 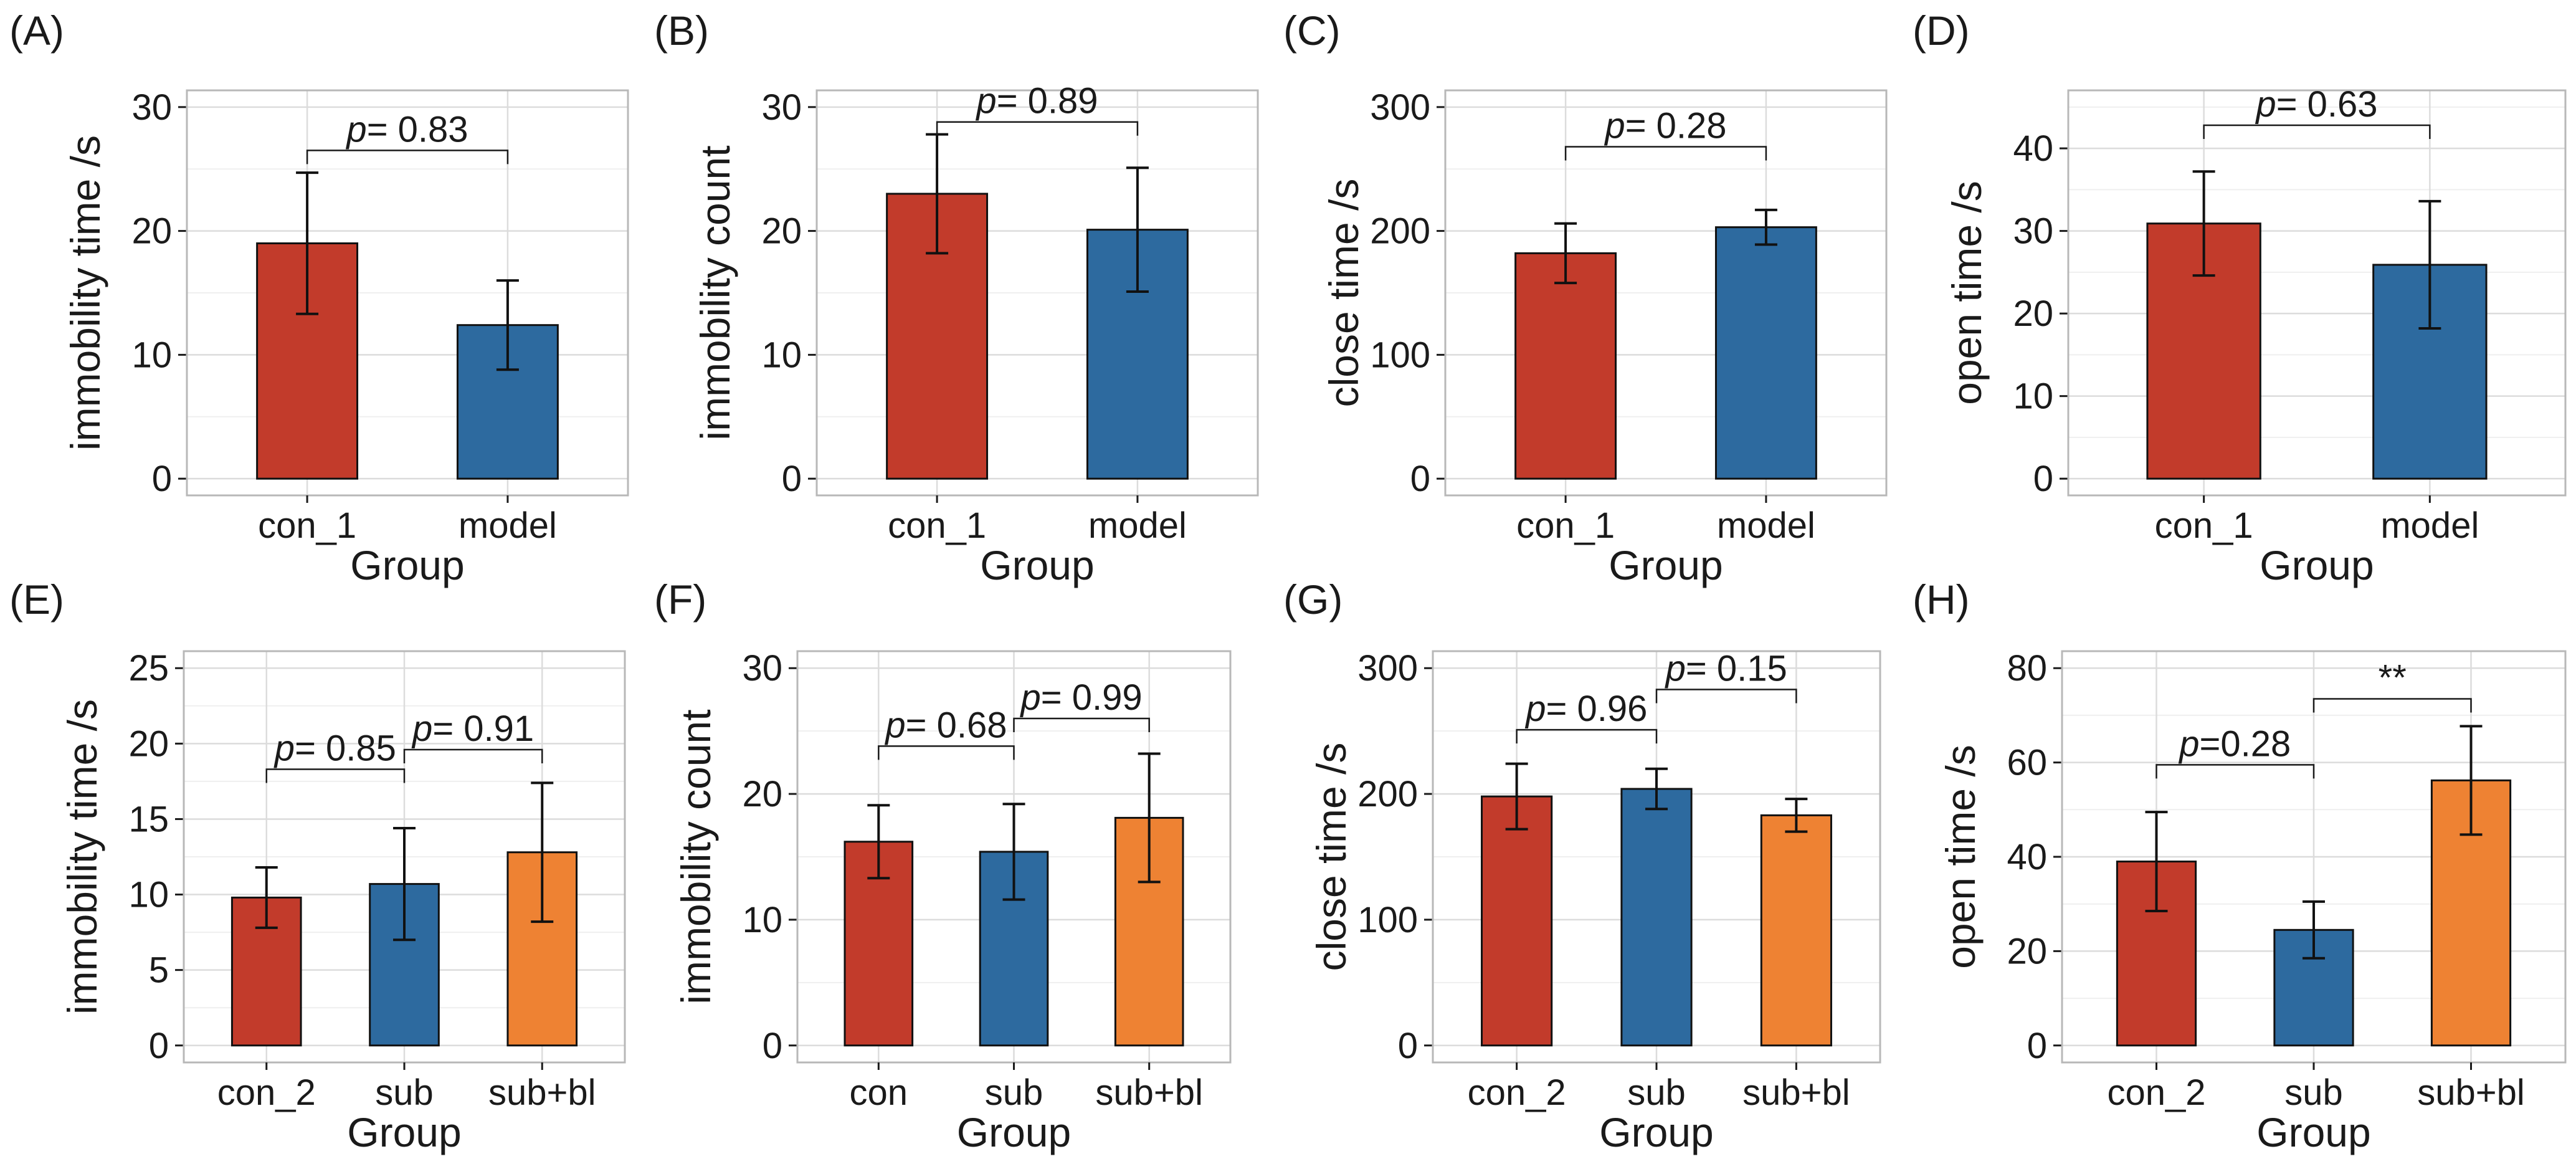 What do you see at coordinates (1941, 30) in the screenshot?
I see `panel-label: (D)` at bounding box center [1941, 30].